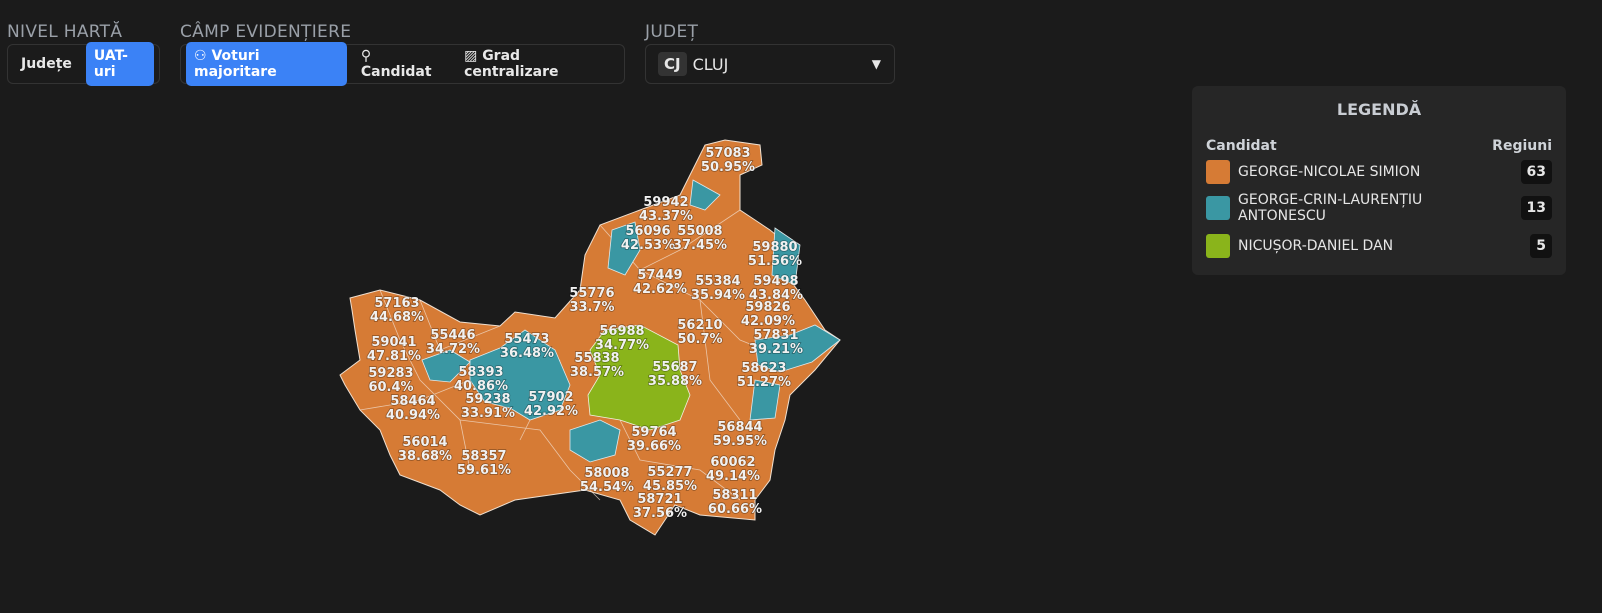 The image size is (1602, 613). I want to click on region-share: 45.85%, so click(670, 486).